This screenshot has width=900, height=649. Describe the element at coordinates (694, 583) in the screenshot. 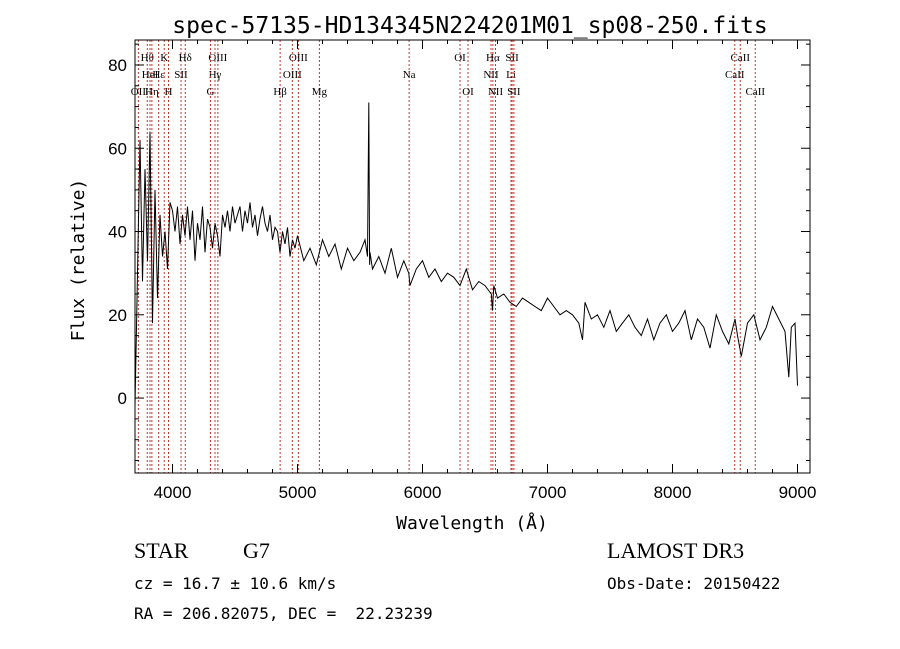

I see `obs-date: Obs-Date: 20150422` at that location.